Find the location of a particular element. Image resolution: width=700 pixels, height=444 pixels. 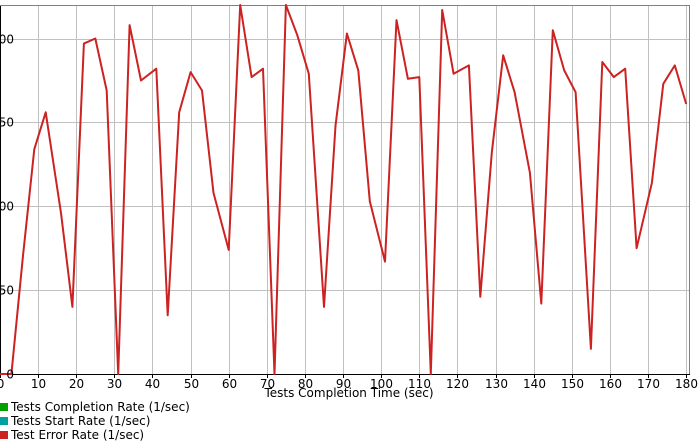

y-tick-label: 0 is located at coordinates (10, 375).